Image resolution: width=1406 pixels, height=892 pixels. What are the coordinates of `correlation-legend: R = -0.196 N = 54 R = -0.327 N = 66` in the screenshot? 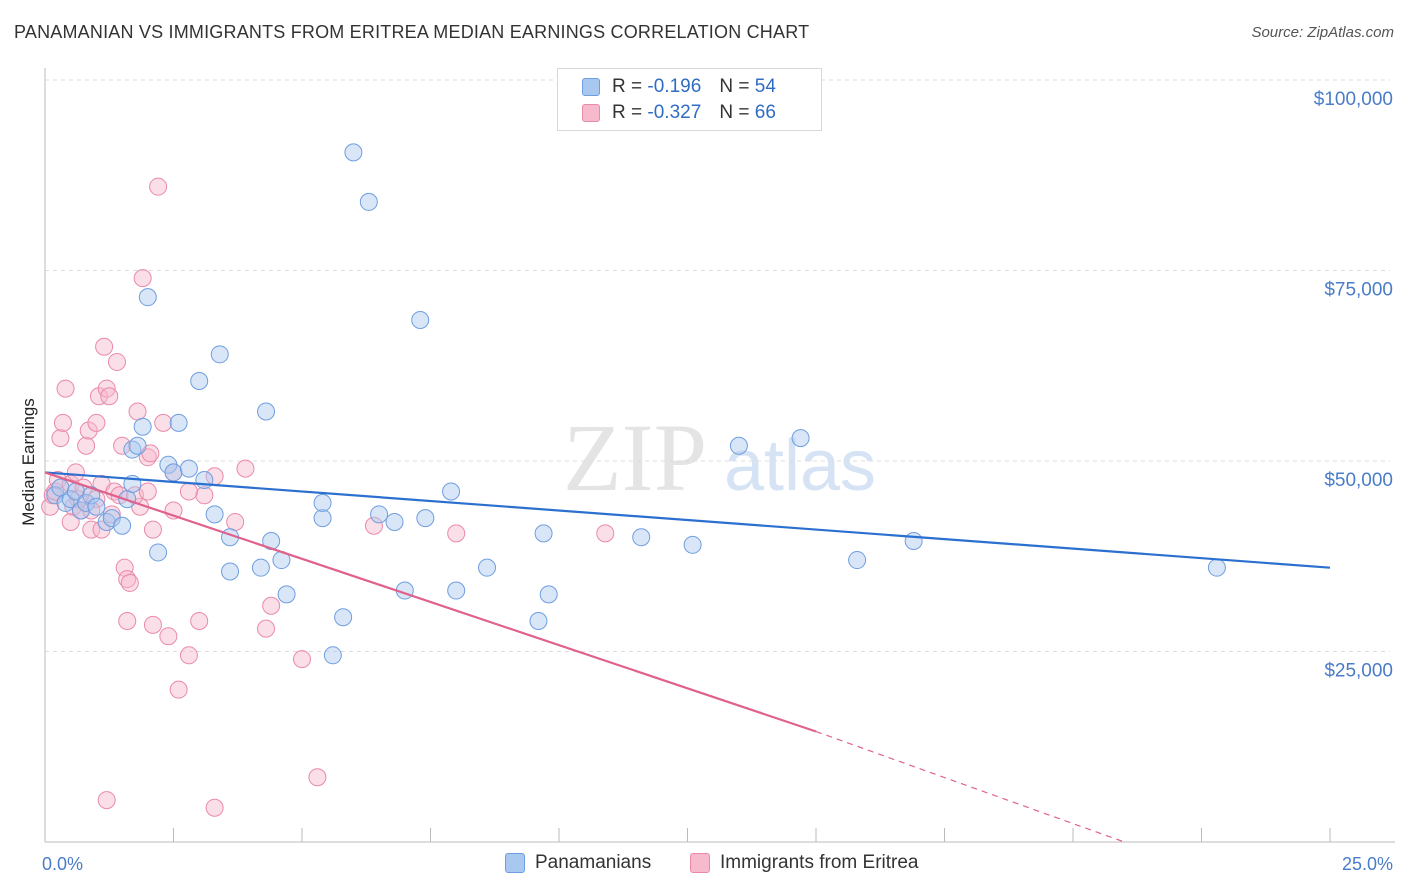 It's located at (689, 99).